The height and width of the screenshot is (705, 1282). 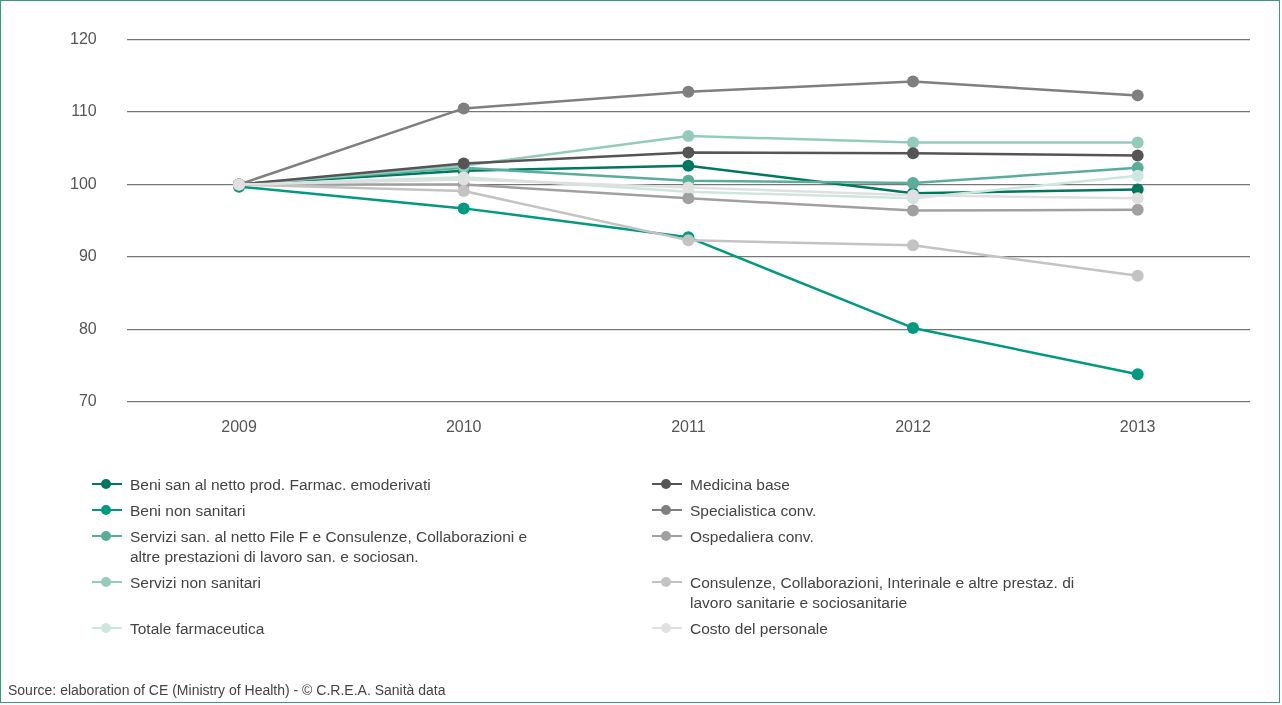 I want to click on y-tick-label: 90, so click(x=87, y=256).